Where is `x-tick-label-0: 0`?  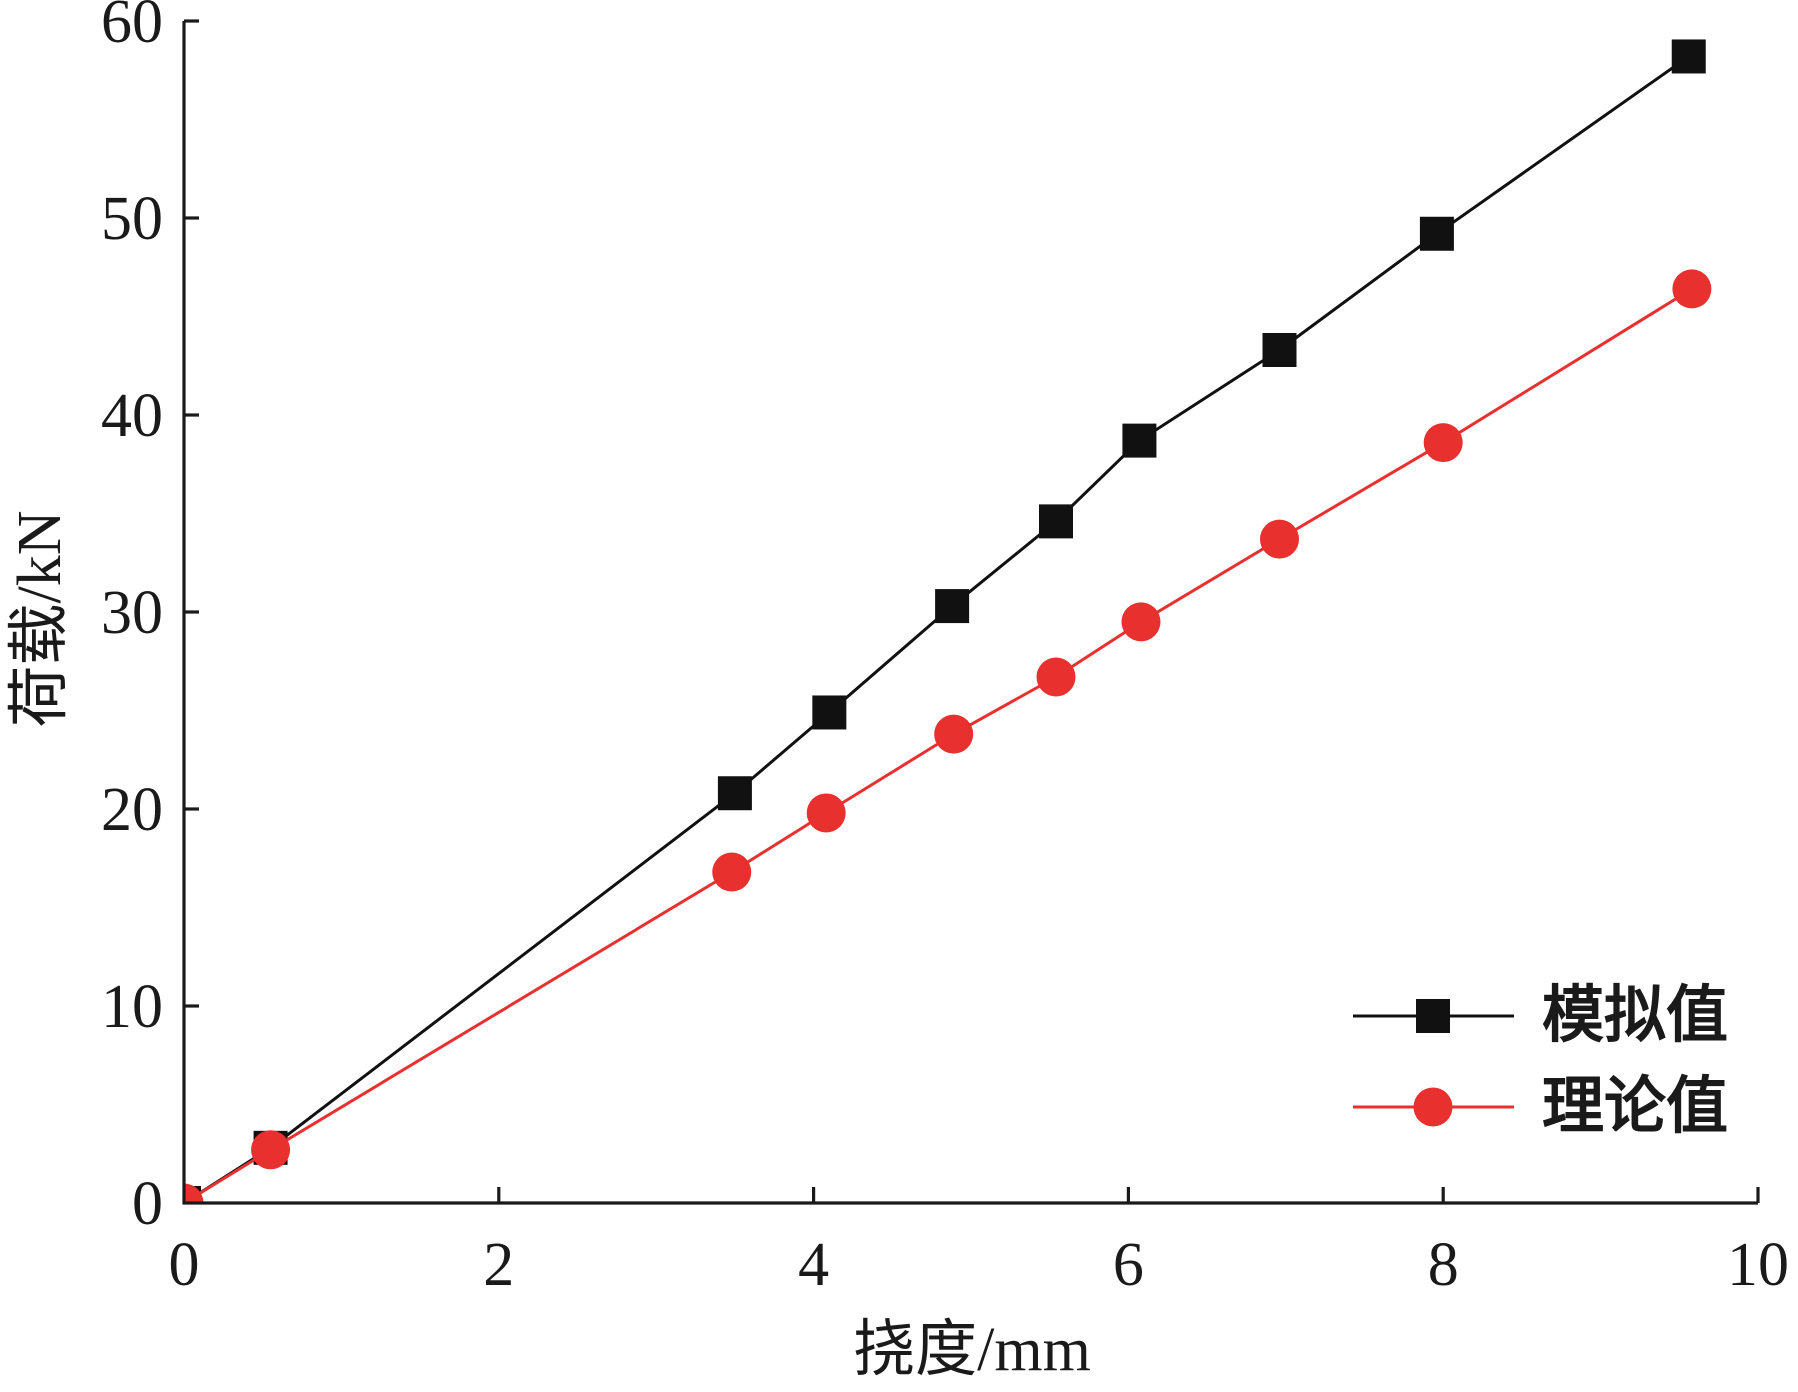 x-tick-label-0: 0 is located at coordinates (184, 1265).